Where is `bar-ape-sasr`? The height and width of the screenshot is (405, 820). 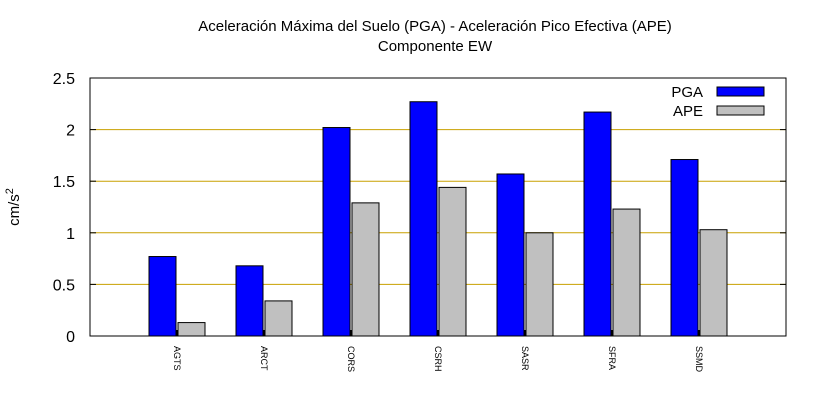
bar-ape-sasr is located at coordinates (539, 284).